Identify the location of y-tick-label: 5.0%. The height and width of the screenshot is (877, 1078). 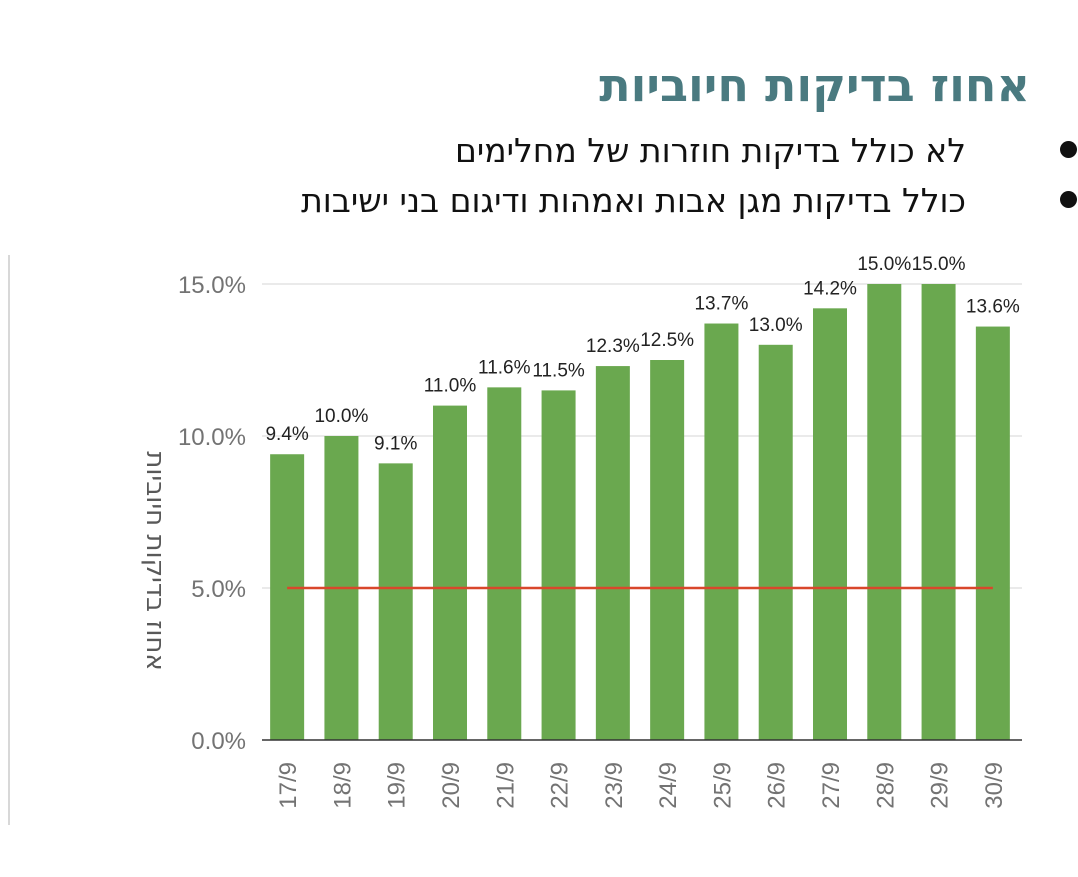
(218, 589).